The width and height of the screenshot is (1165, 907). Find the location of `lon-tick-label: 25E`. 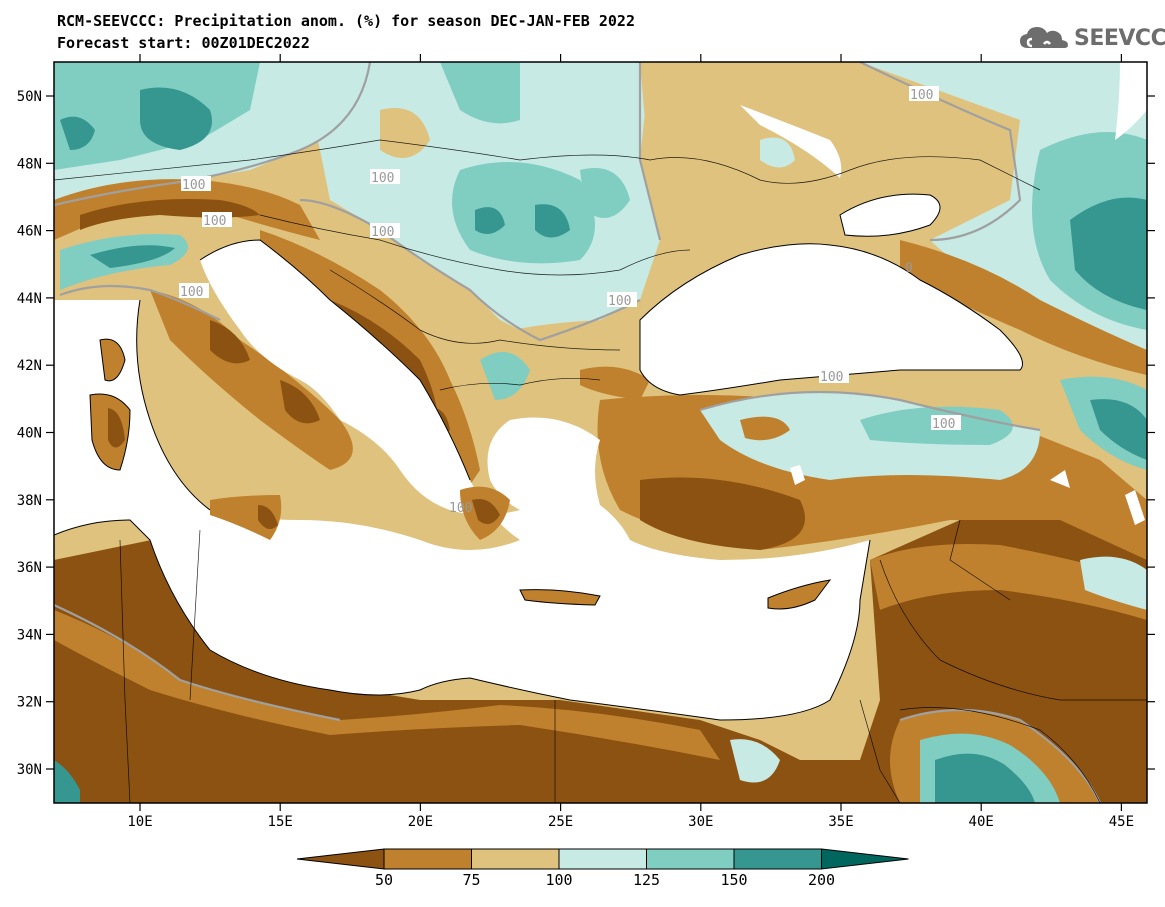

lon-tick-label: 25E is located at coordinates (560, 822).